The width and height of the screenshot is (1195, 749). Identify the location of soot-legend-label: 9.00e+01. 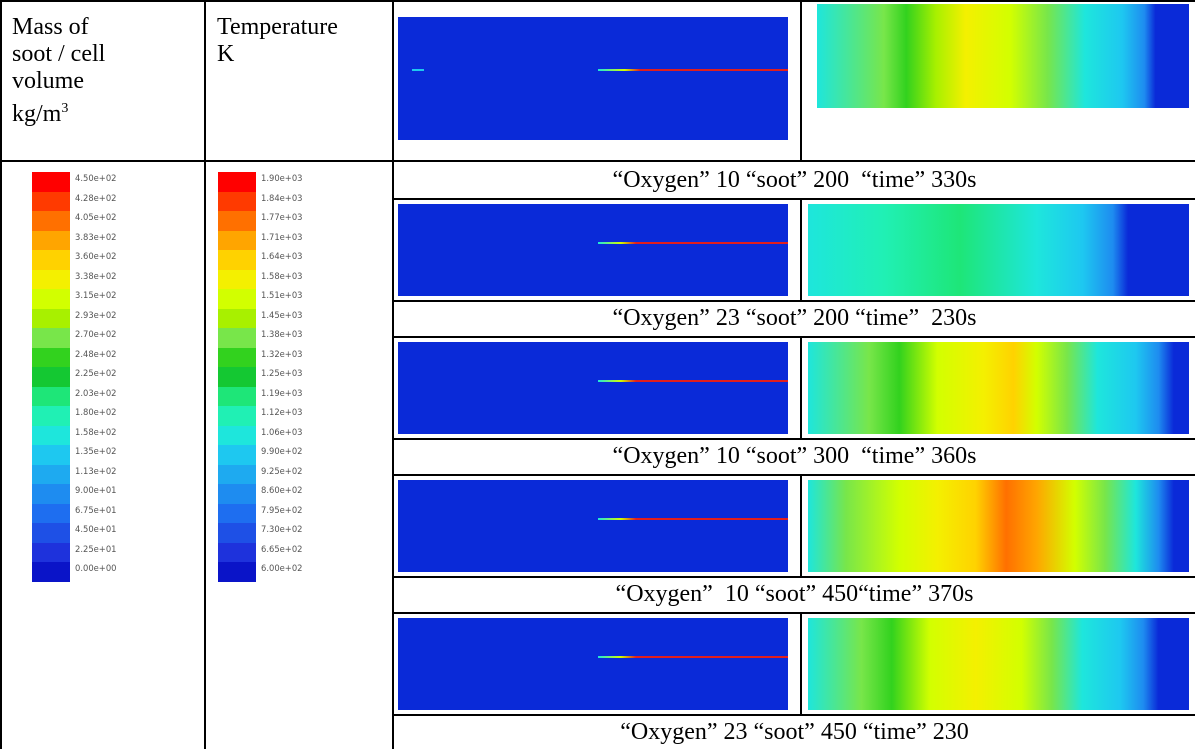
(96, 490).